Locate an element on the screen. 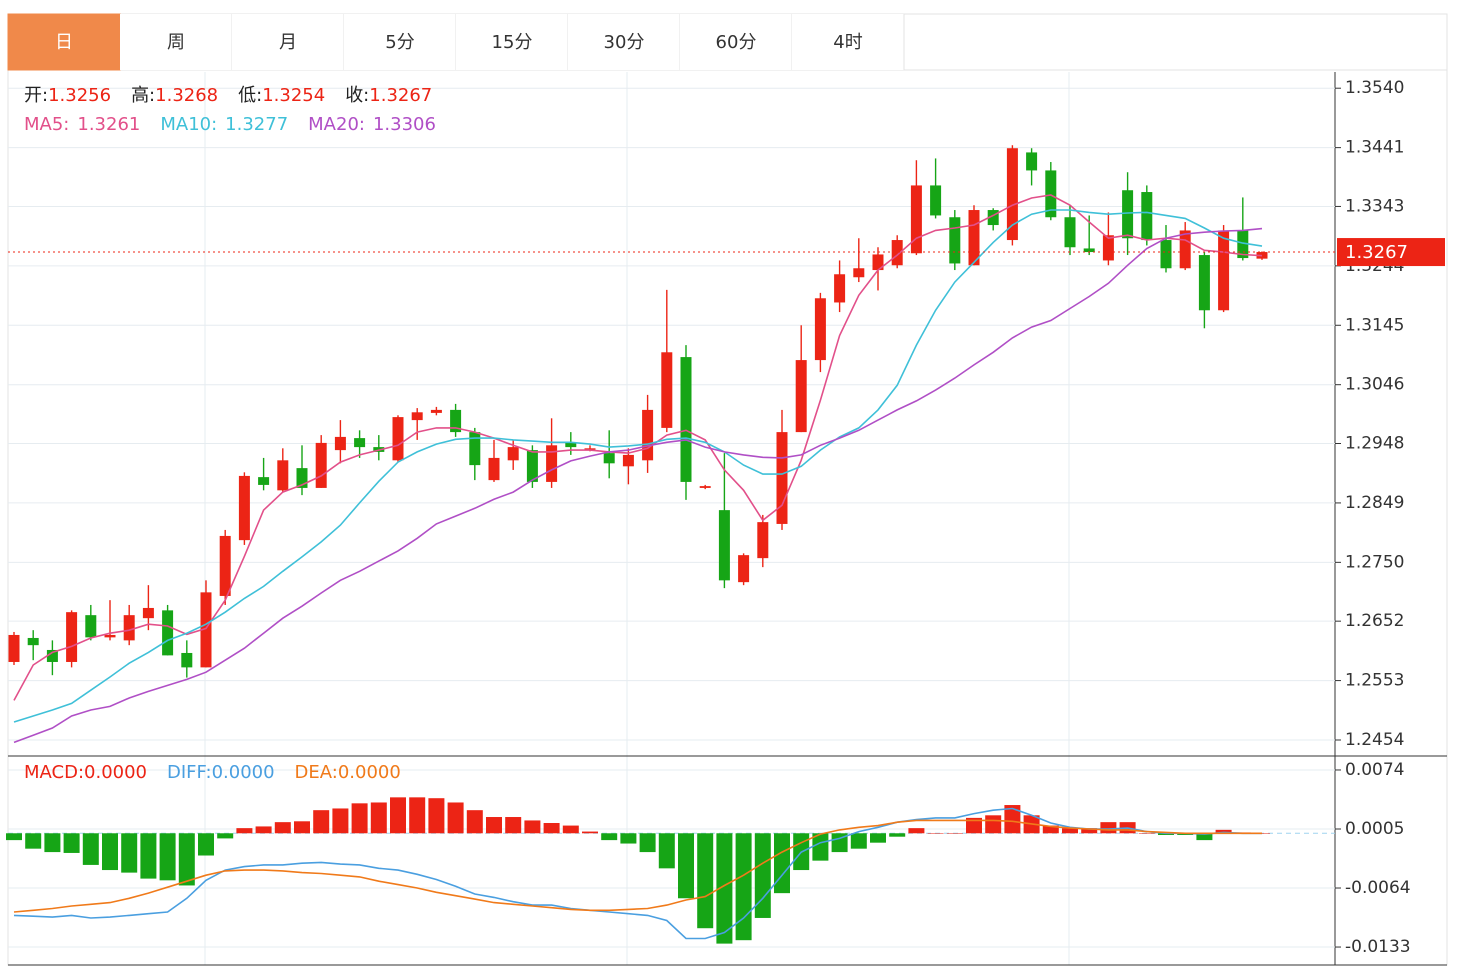 This screenshot has width=1457, height=971. ohlc-legend-label: 低: is located at coordinates (250, 95).